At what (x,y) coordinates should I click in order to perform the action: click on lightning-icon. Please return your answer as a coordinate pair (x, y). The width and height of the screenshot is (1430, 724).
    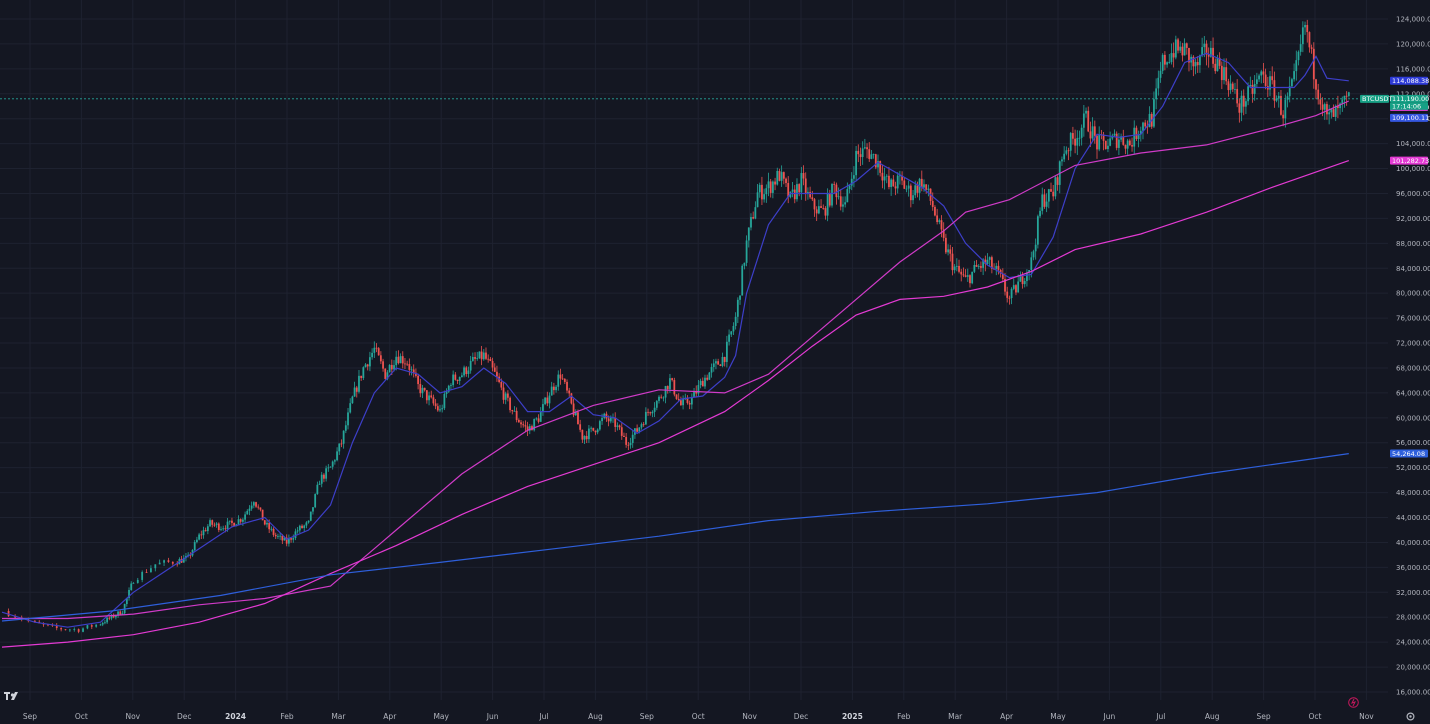
    Looking at the image, I should click on (1353, 702).